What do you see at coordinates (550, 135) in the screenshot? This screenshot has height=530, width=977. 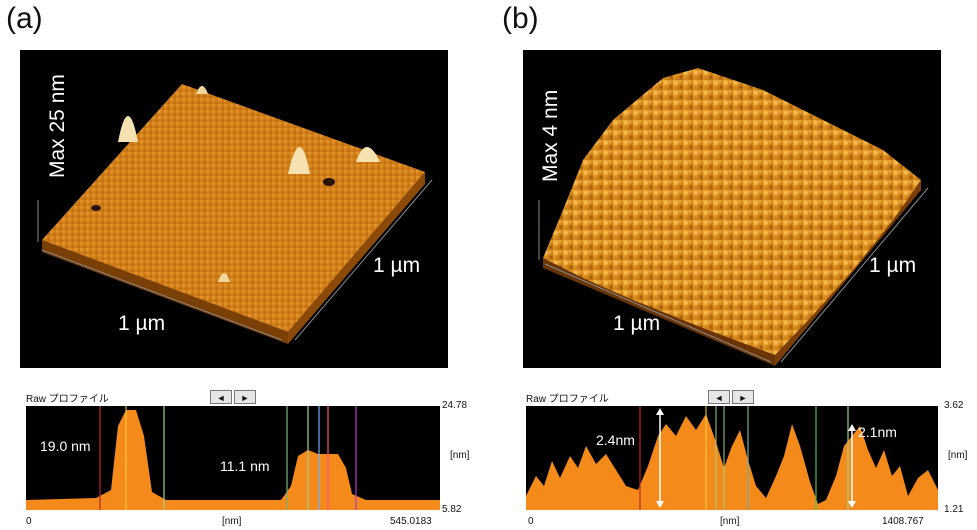 I see `max-height-label-b: Max 4 nm` at bounding box center [550, 135].